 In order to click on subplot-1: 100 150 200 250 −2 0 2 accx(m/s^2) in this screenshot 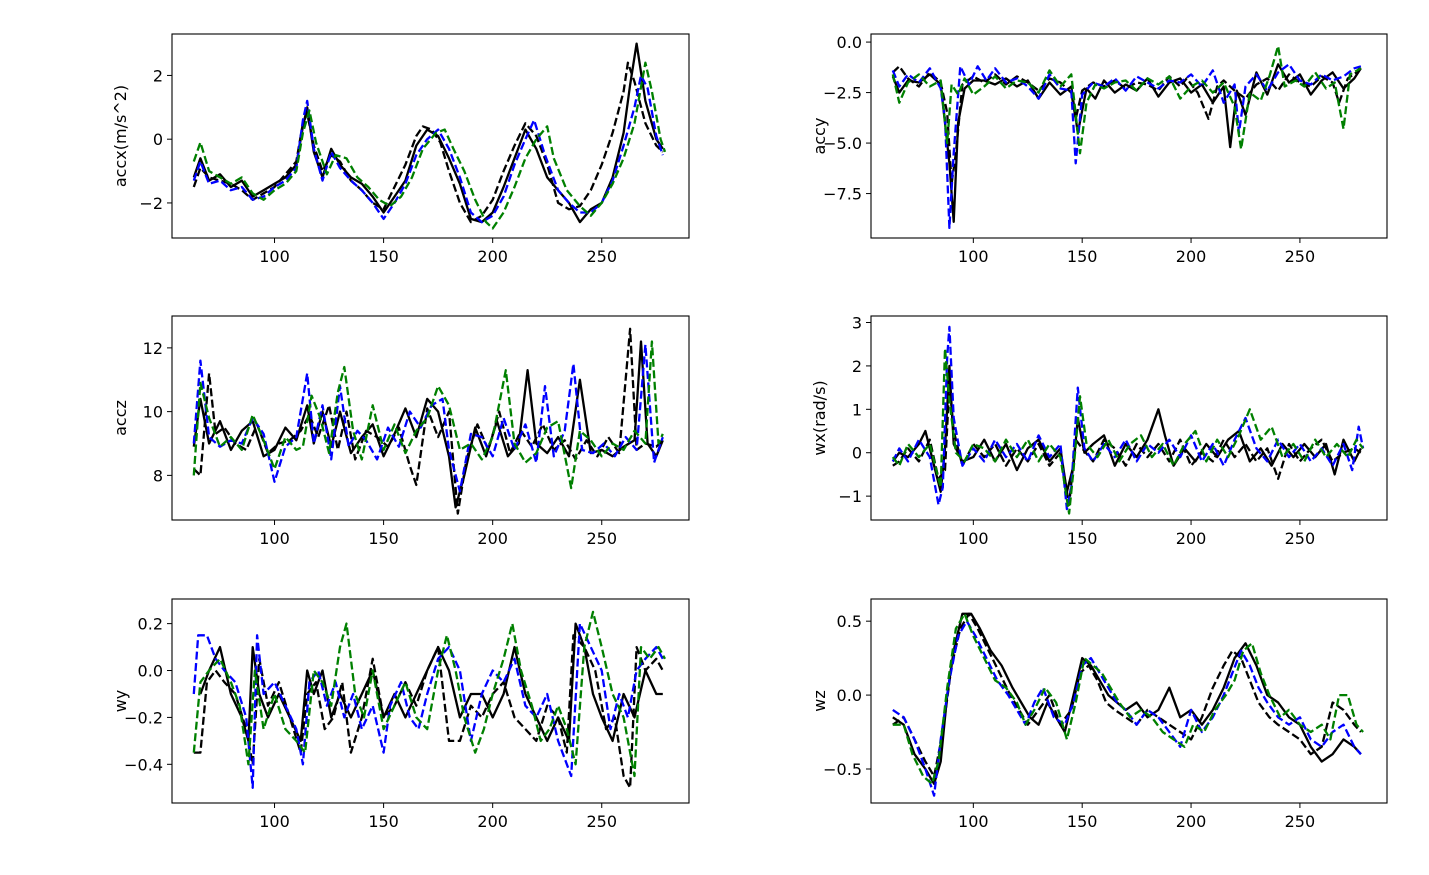, I will do `click(400, 149)`.